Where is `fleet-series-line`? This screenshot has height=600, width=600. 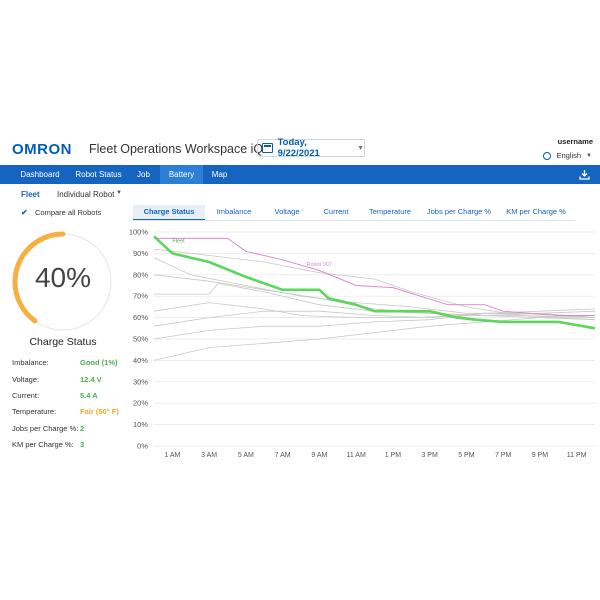 fleet-series-line is located at coordinates (374, 282).